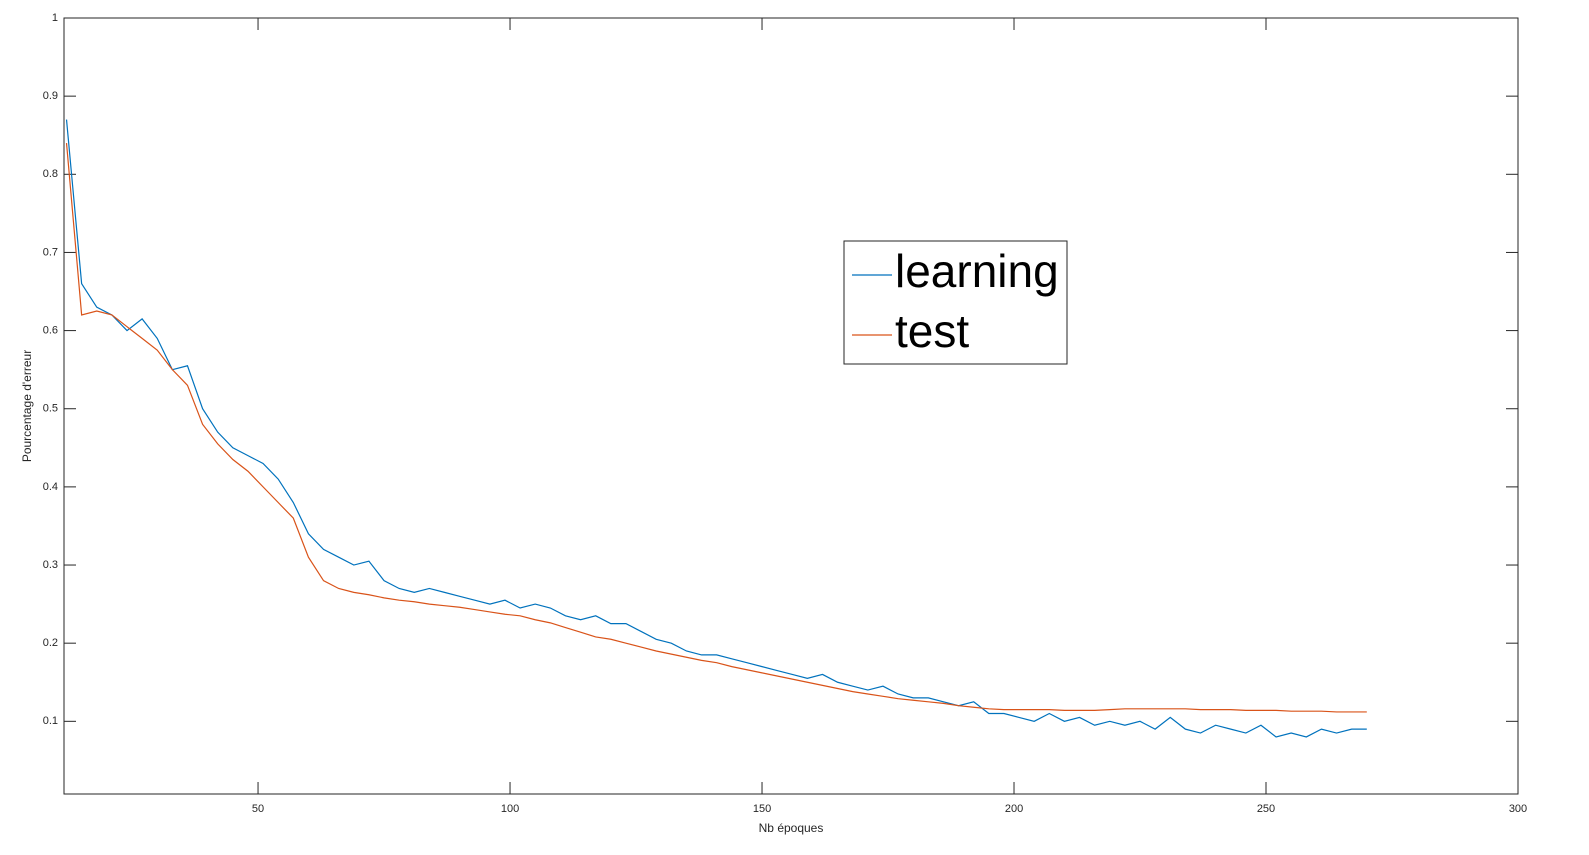  I want to click on y-tick-label: 0.5, so click(50, 409).